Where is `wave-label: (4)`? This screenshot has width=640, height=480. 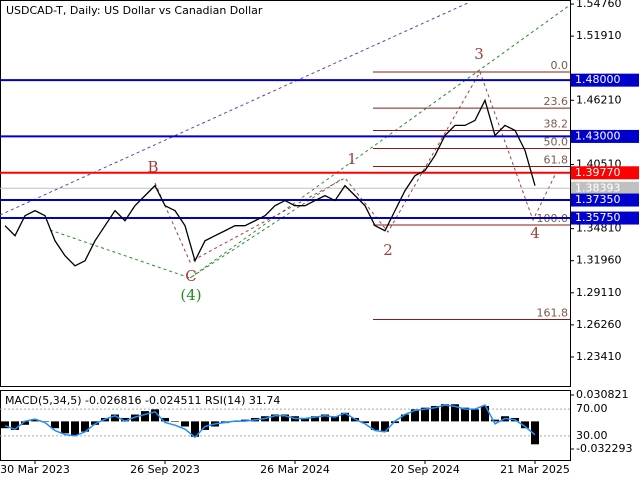
wave-label: (4) is located at coordinates (190, 295).